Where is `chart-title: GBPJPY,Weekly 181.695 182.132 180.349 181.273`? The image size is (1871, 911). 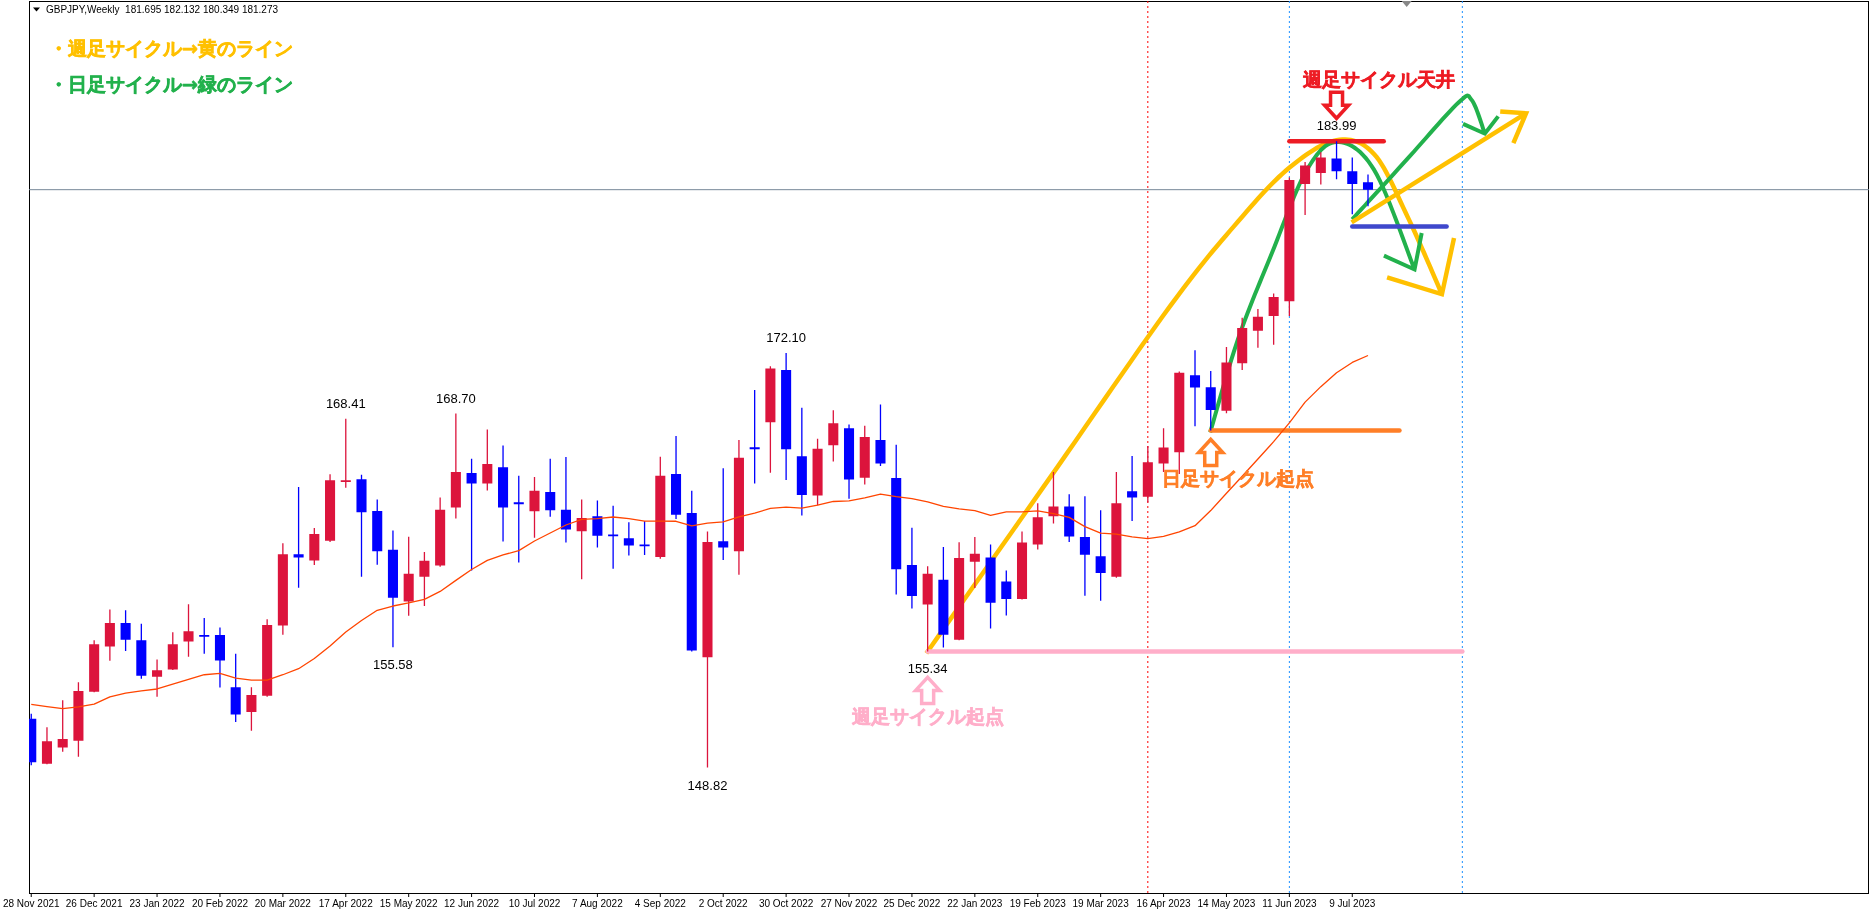 chart-title: GBPJPY,Weekly 181.695 182.132 180.349 181.273 is located at coordinates (162, 9).